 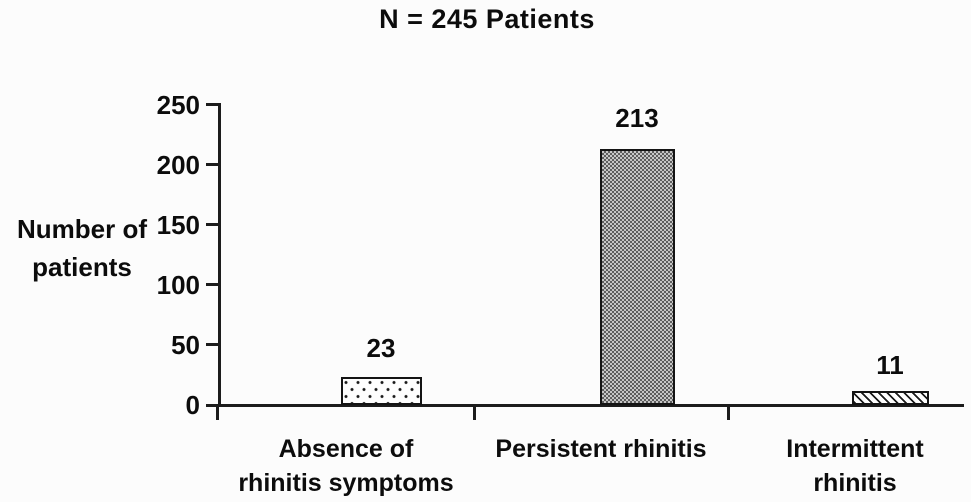 I want to click on category-label-intermittent: Intermittent rhinitis, so click(x=843, y=466).